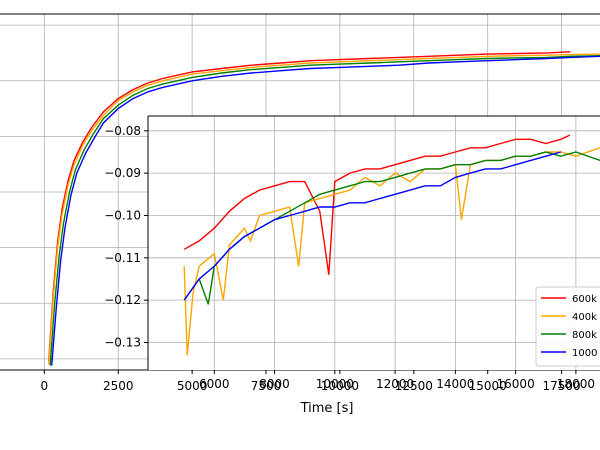 This screenshot has height=450, width=600. What do you see at coordinates (118, 386) in the screenshot?
I see `main-x-tick-label: 2500` at bounding box center [118, 386].